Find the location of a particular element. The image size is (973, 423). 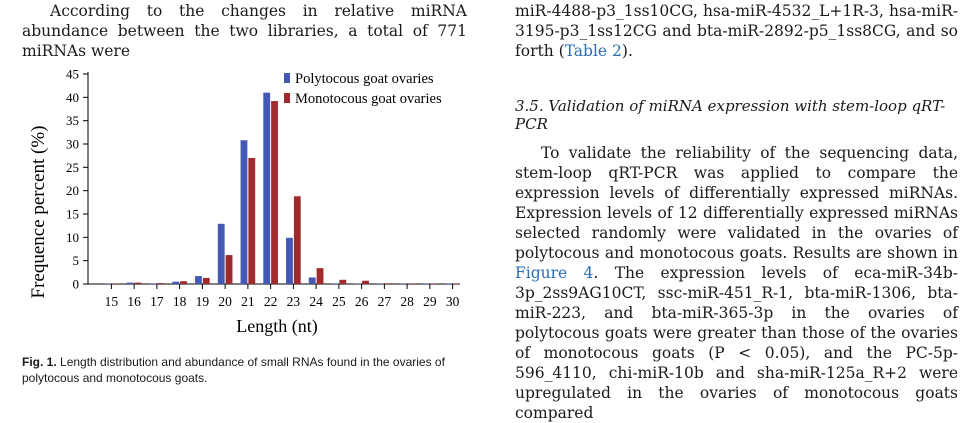

x-tick-label: 18 is located at coordinates (180, 301).